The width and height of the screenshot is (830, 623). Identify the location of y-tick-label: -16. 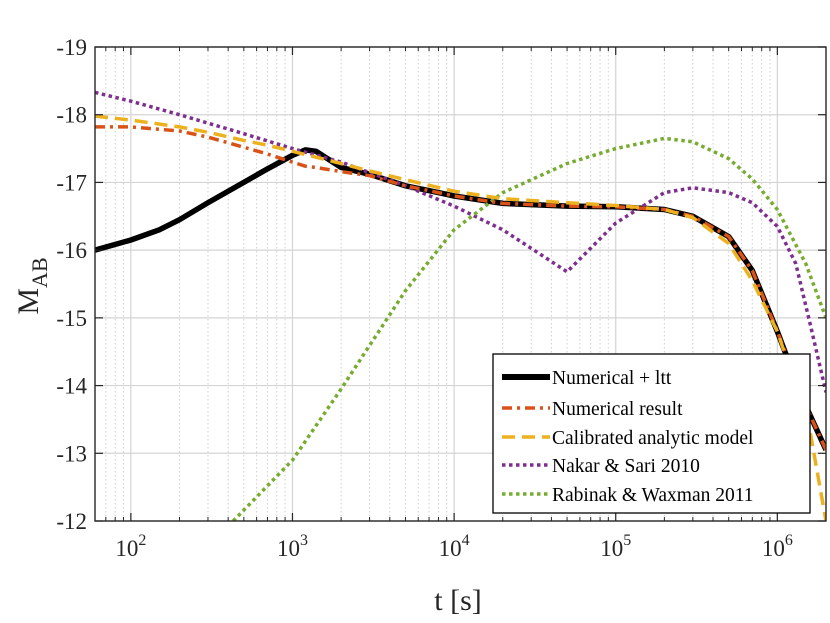
(71, 250).